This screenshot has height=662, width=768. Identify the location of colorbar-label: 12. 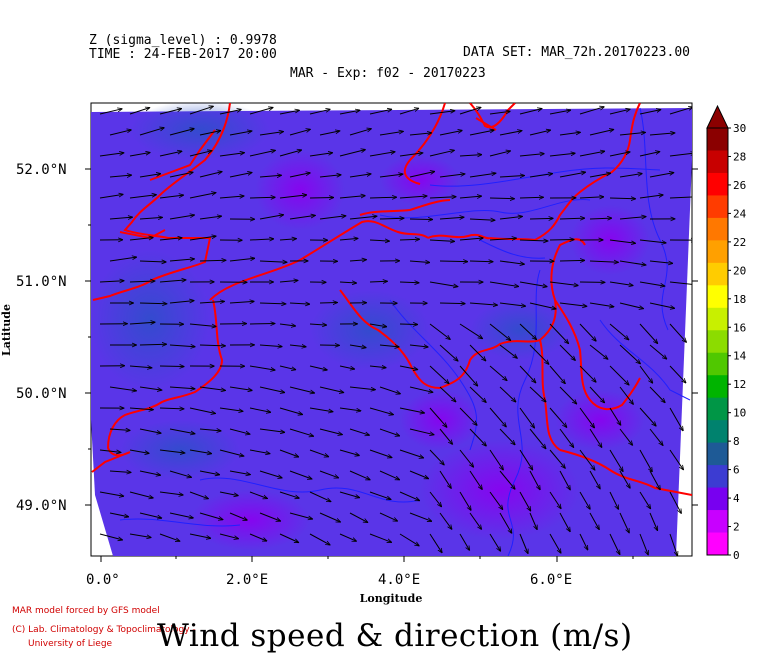
(739, 384).